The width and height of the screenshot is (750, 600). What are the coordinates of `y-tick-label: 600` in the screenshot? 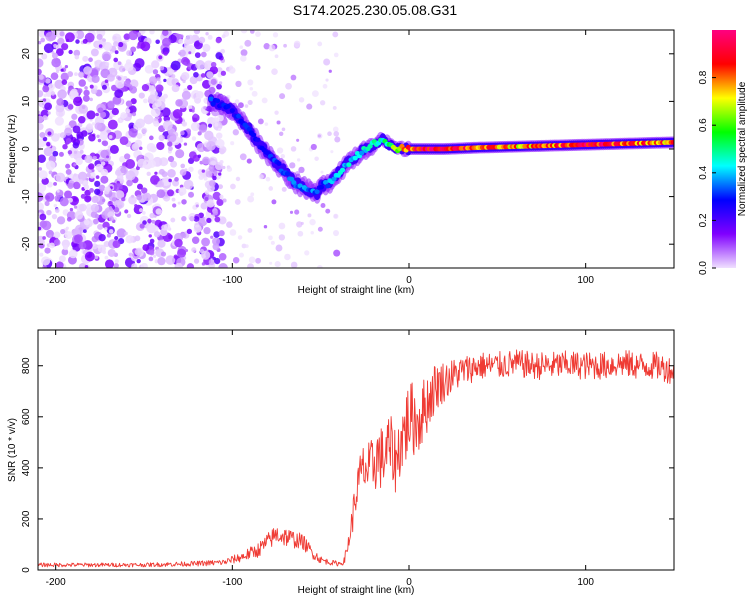 It's located at (26, 416).